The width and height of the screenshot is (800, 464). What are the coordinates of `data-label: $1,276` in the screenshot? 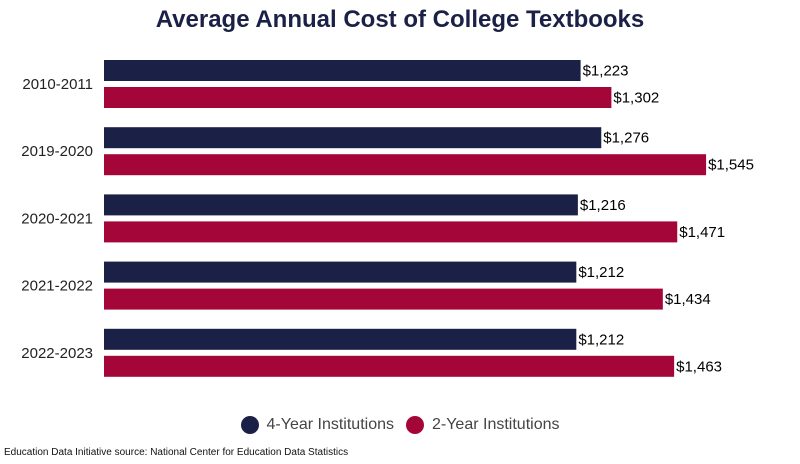 It's located at (626, 138).